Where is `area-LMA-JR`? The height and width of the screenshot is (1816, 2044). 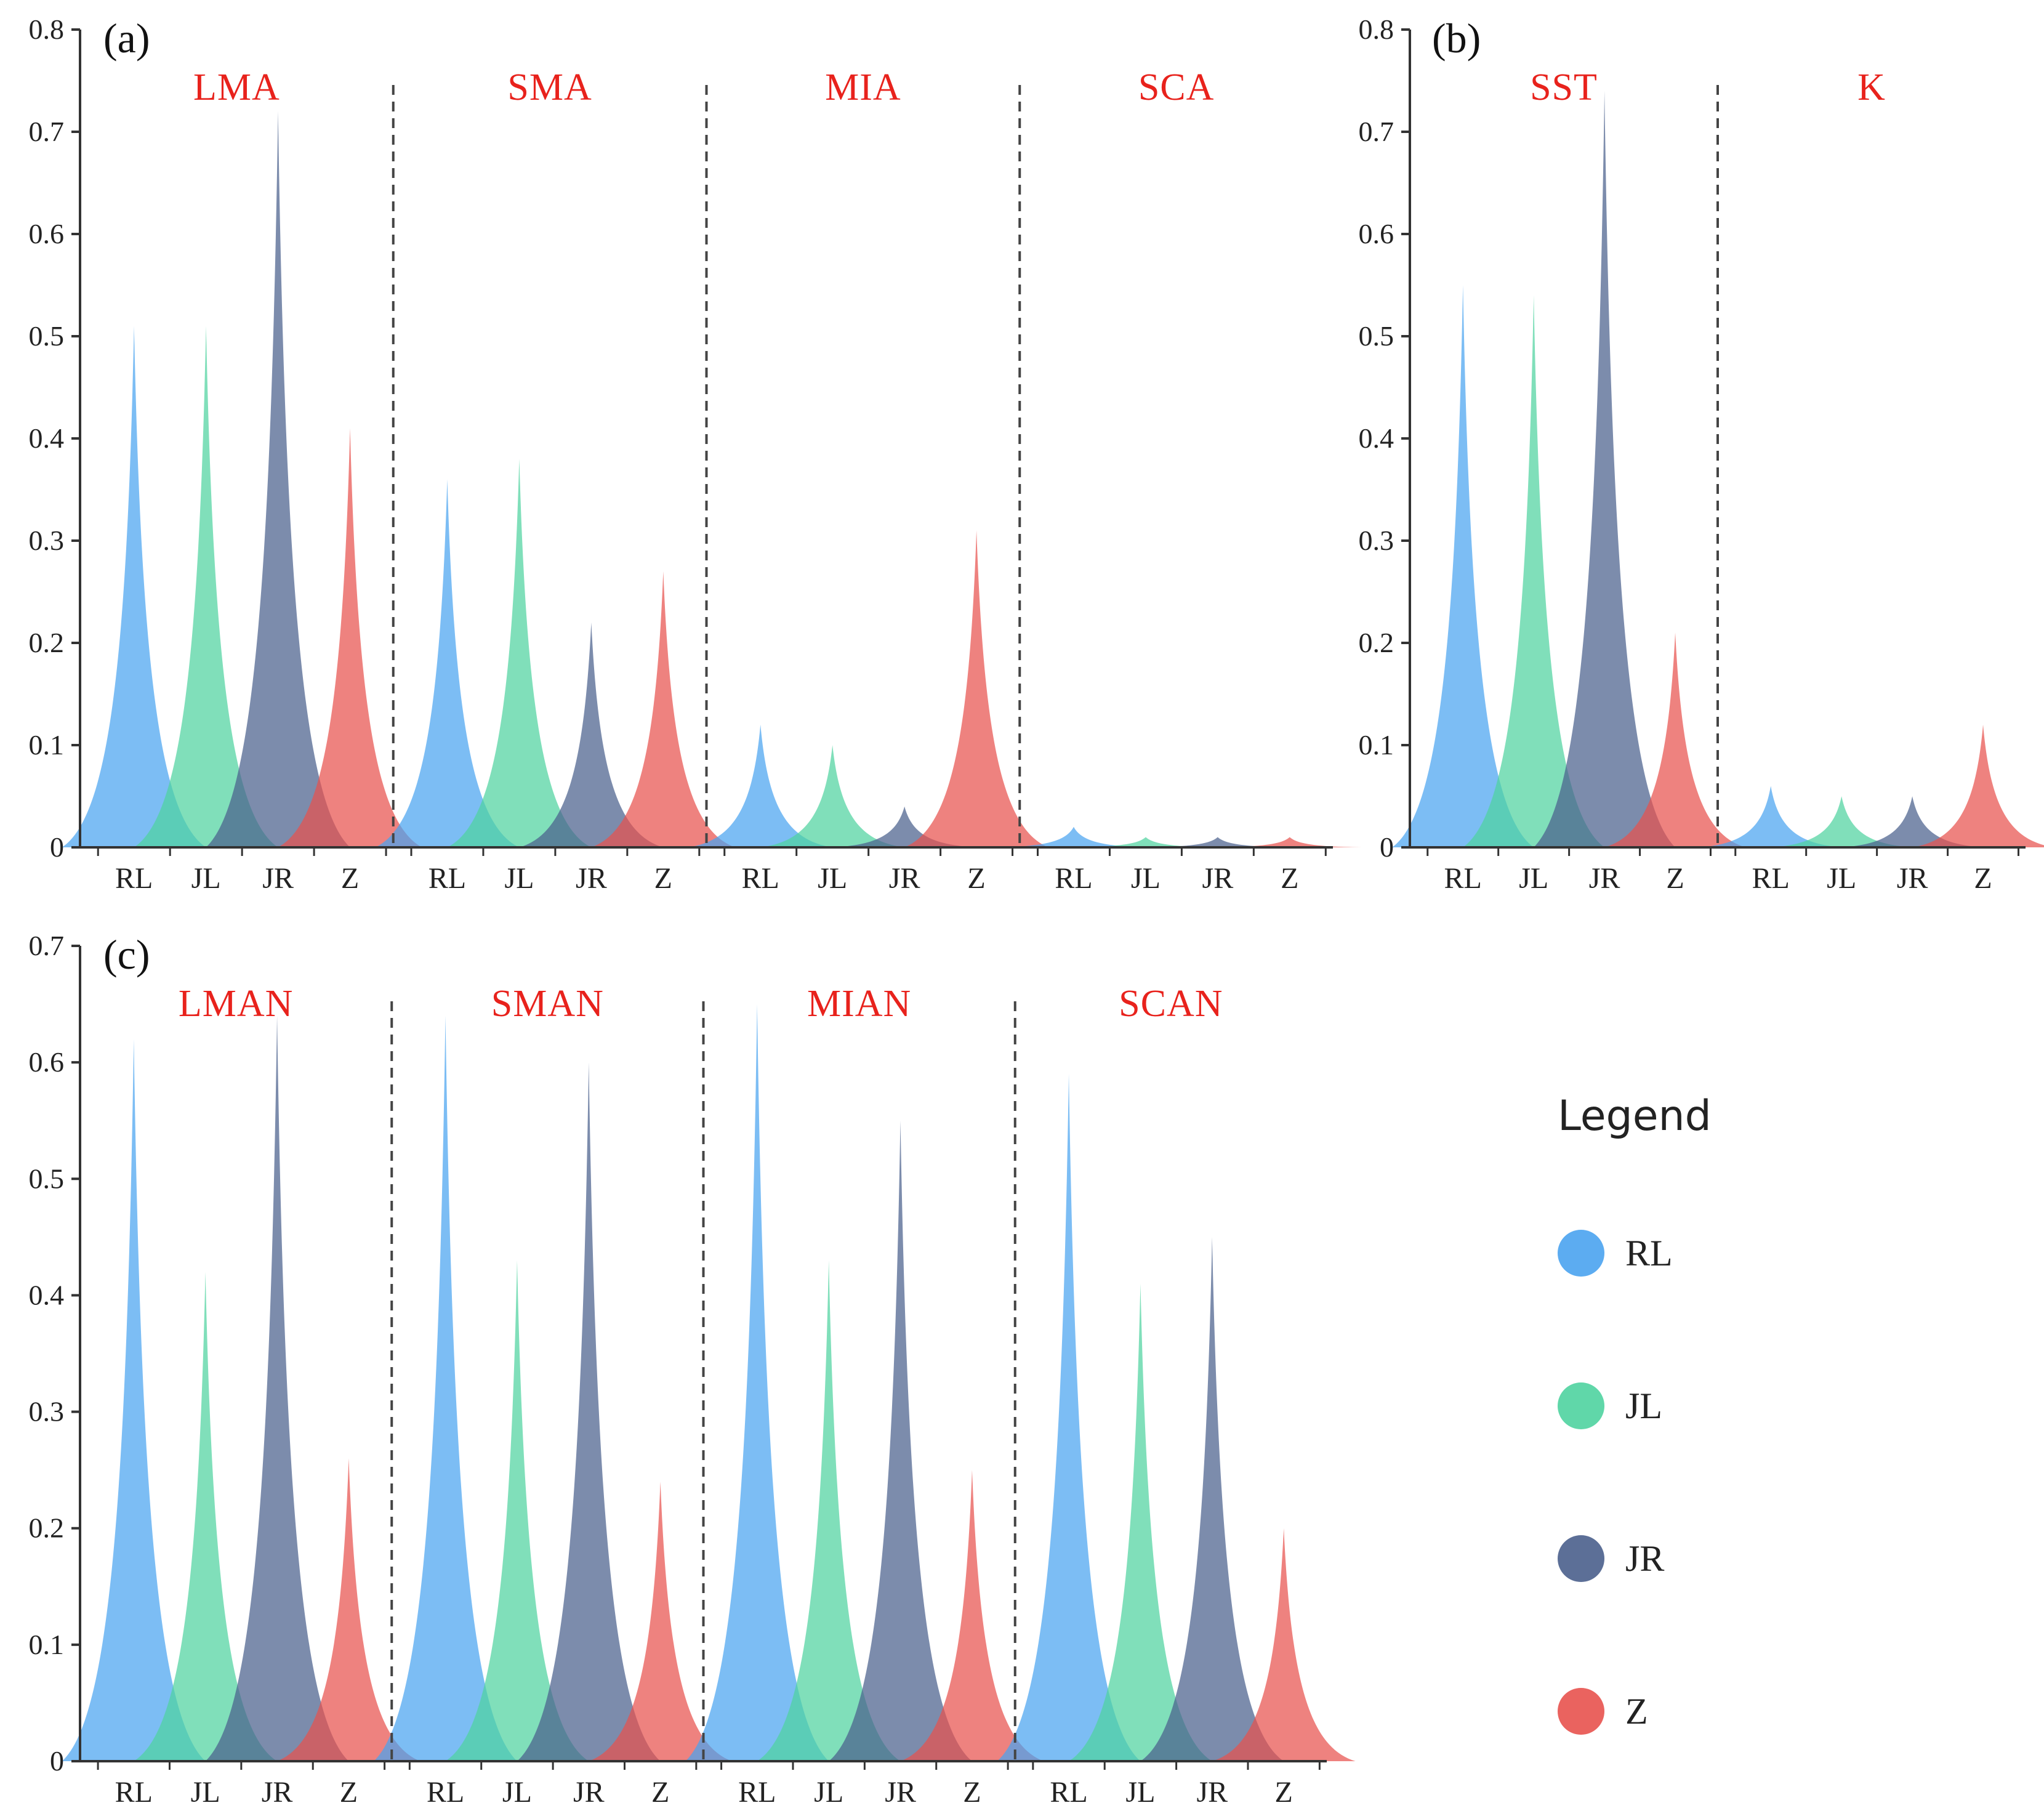
area-LMA-JR is located at coordinates (278, 479).